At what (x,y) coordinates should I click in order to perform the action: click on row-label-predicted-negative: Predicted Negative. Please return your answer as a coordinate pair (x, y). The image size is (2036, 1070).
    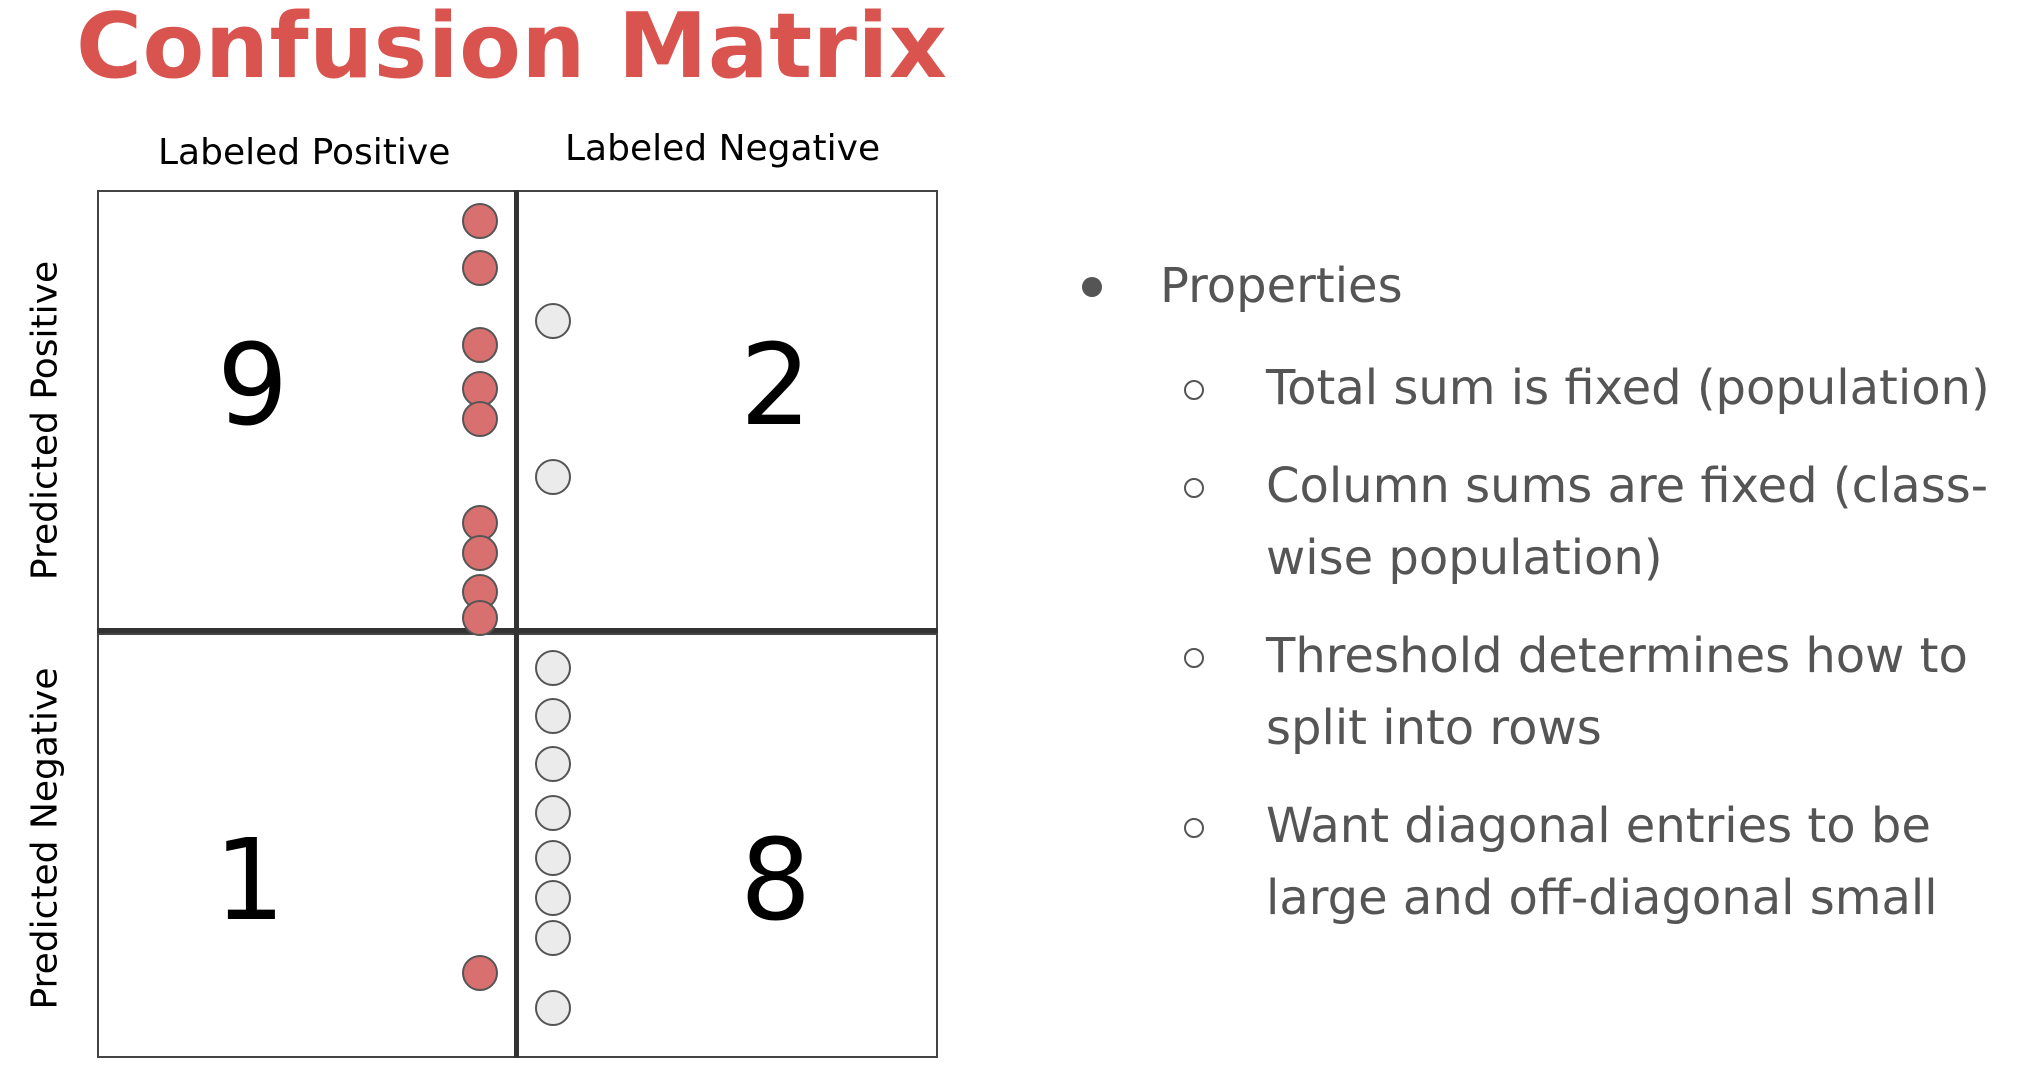
    Looking at the image, I should click on (45, 838).